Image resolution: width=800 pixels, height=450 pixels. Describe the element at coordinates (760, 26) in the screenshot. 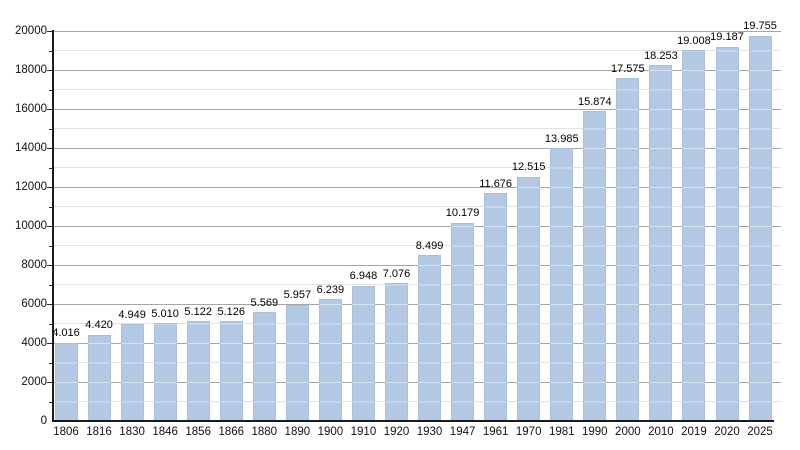

I see `bar-value-label: 19.755` at that location.